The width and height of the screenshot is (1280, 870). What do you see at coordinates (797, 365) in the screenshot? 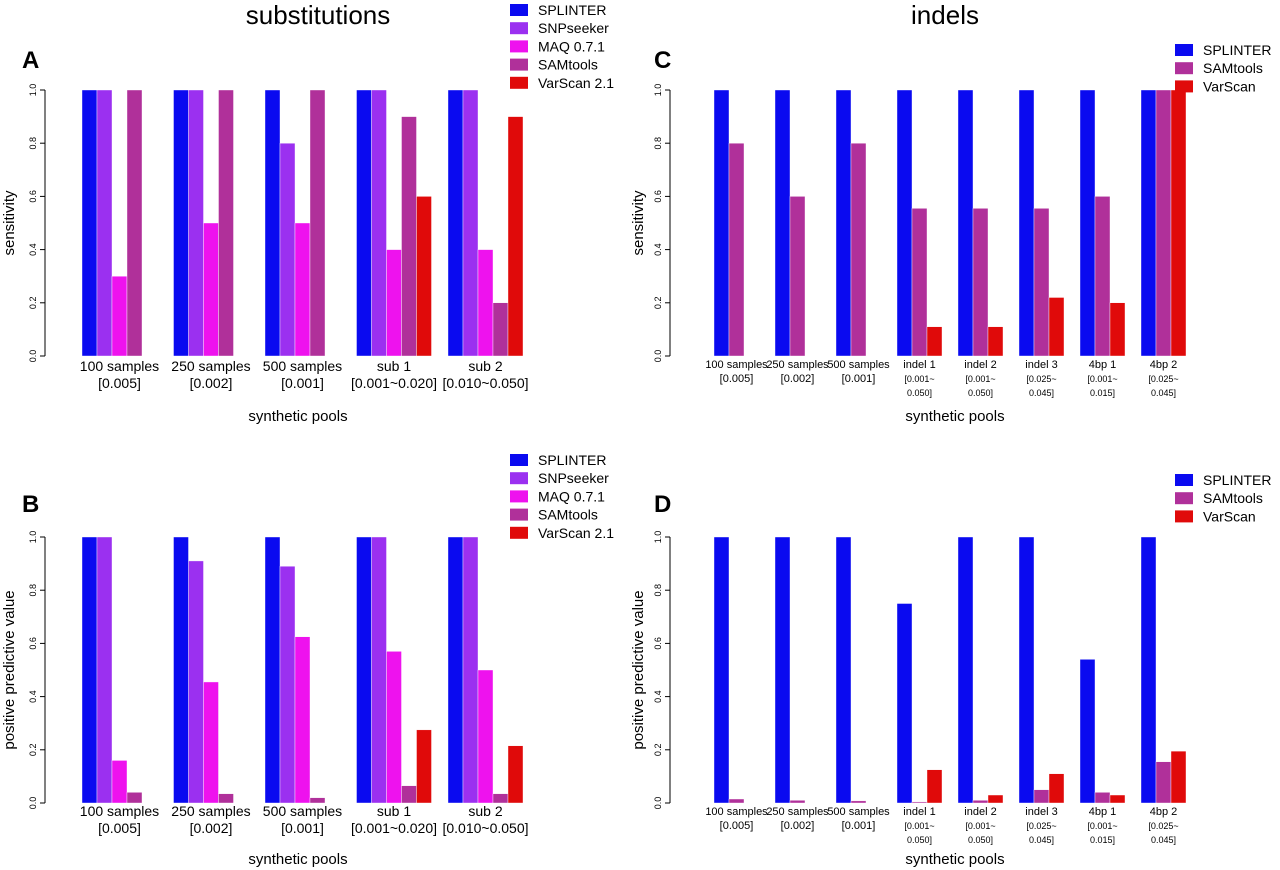
I see `category-label: 250 samples` at bounding box center [797, 365].